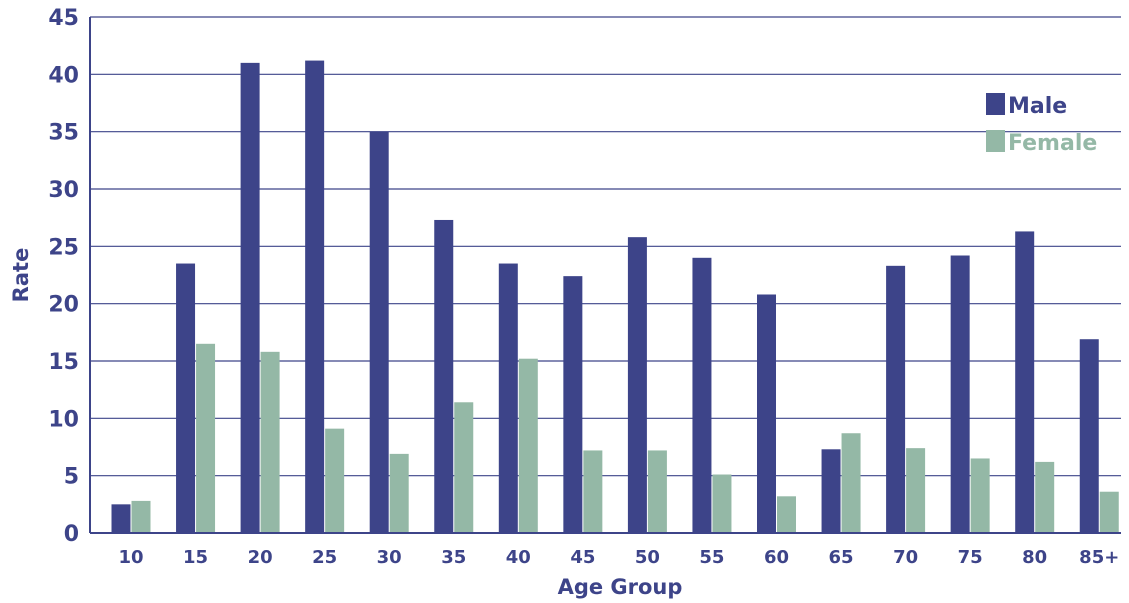 The width and height of the screenshot is (1129, 603). Describe the element at coordinates (1099, 557) in the screenshot. I see `x-tick-label: 85+` at that location.